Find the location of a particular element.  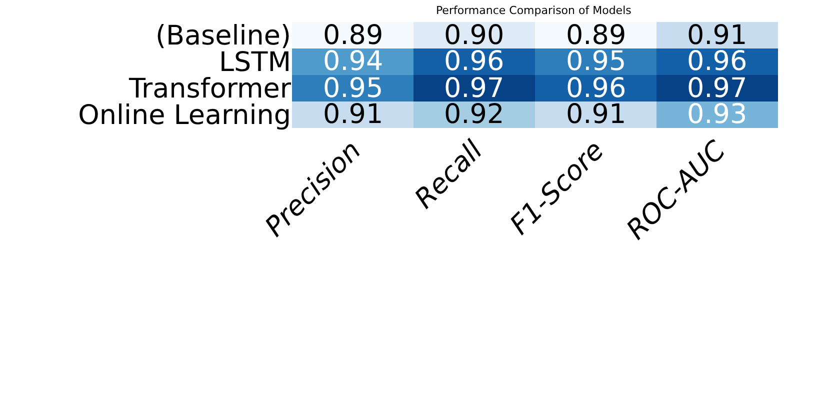

chart-title: Performance Comparison of Models is located at coordinates (534, 10).